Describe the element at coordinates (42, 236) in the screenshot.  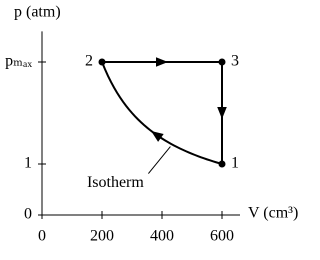
I see `x-tick-label: 0` at that location.